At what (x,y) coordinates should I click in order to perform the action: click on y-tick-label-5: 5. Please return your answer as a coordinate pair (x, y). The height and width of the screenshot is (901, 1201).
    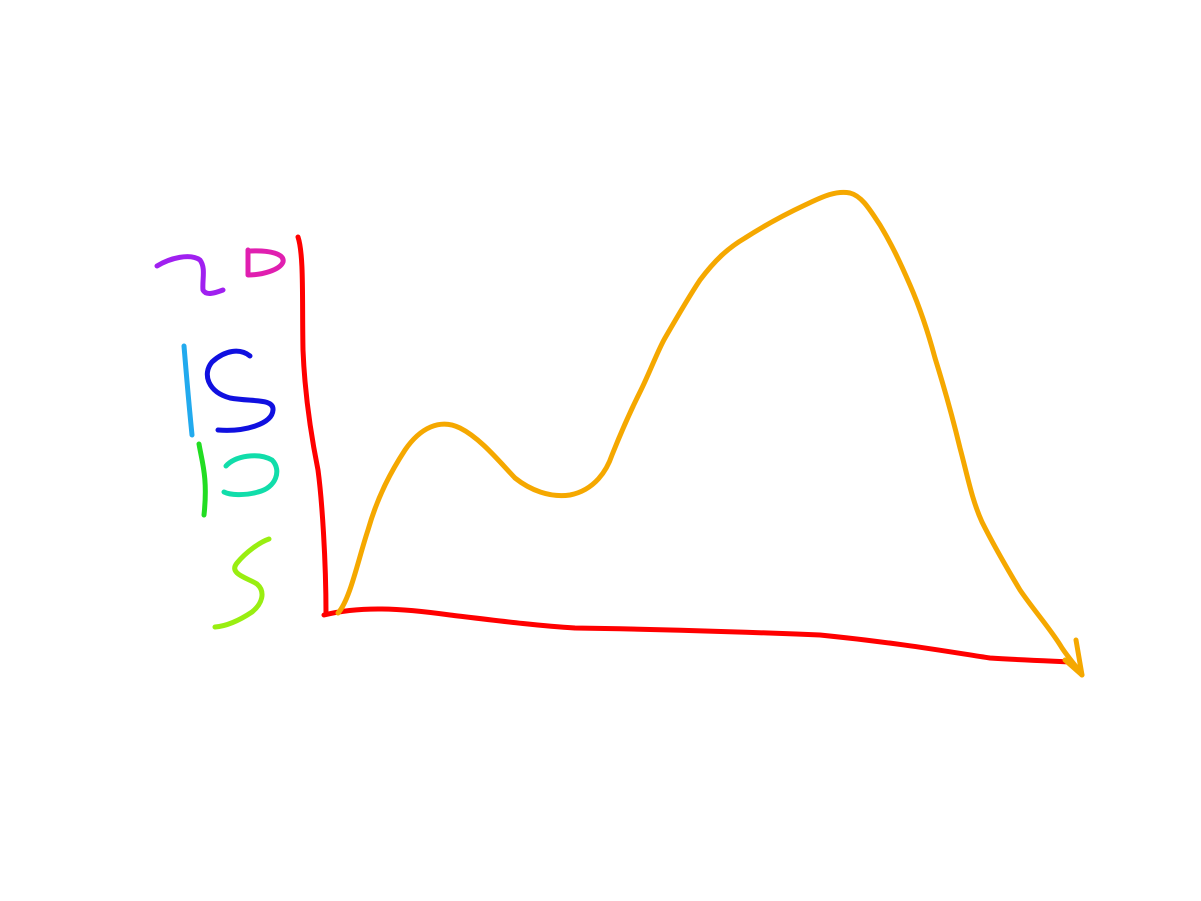
    Looking at the image, I should click on (242, 583).